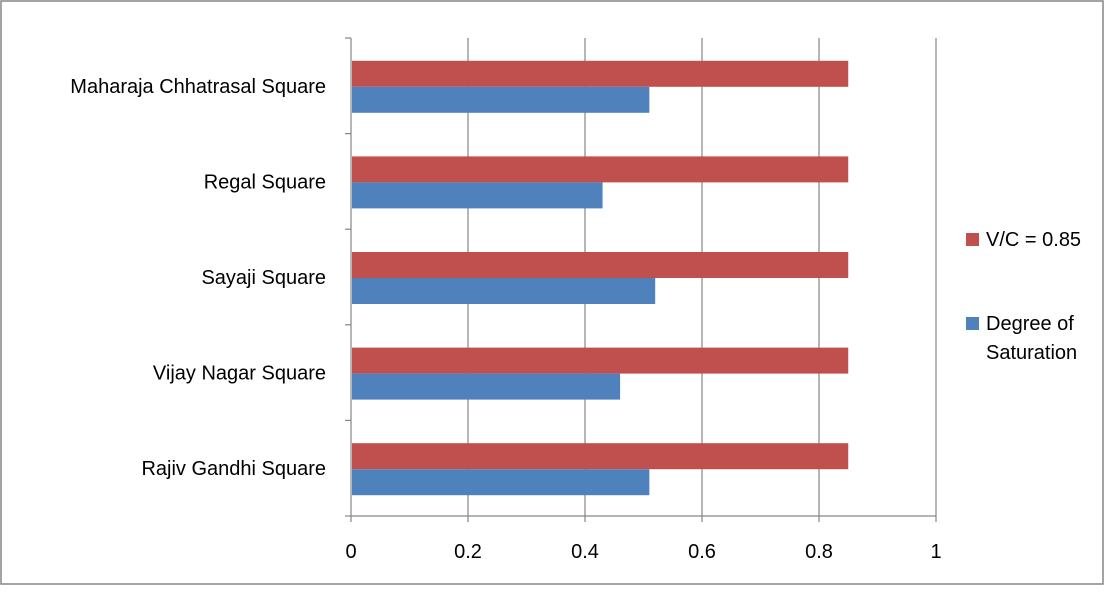  What do you see at coordinates (935, 552) in the screenshot?
I see `x-tick-label: 1` at bounding box center [935, 552].